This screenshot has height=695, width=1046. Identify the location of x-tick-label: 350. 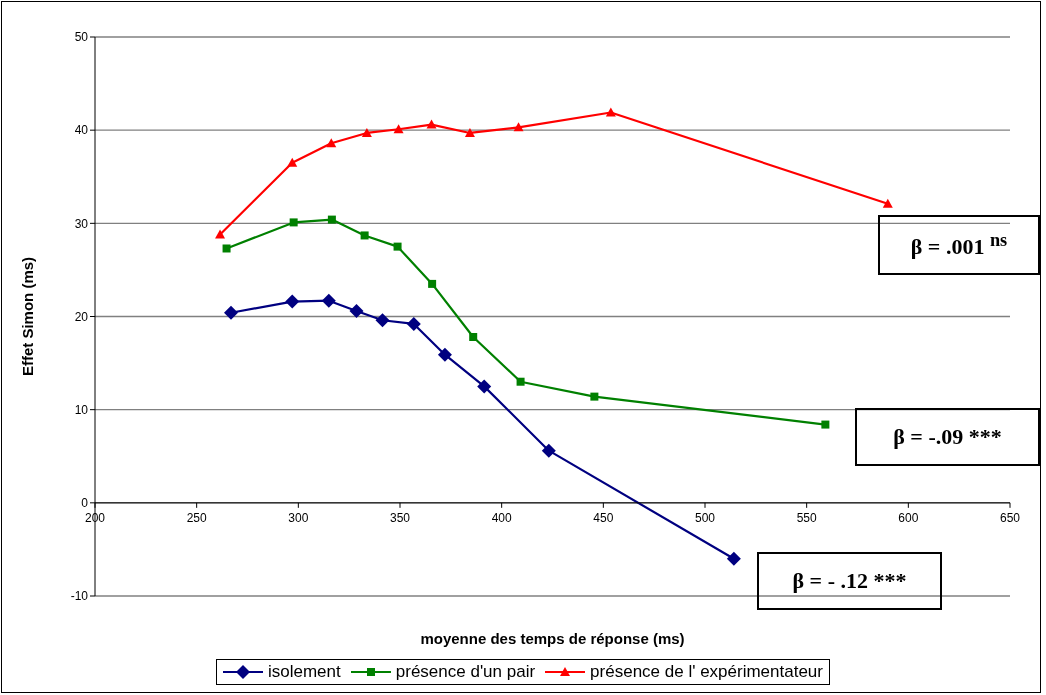
(400, 517).